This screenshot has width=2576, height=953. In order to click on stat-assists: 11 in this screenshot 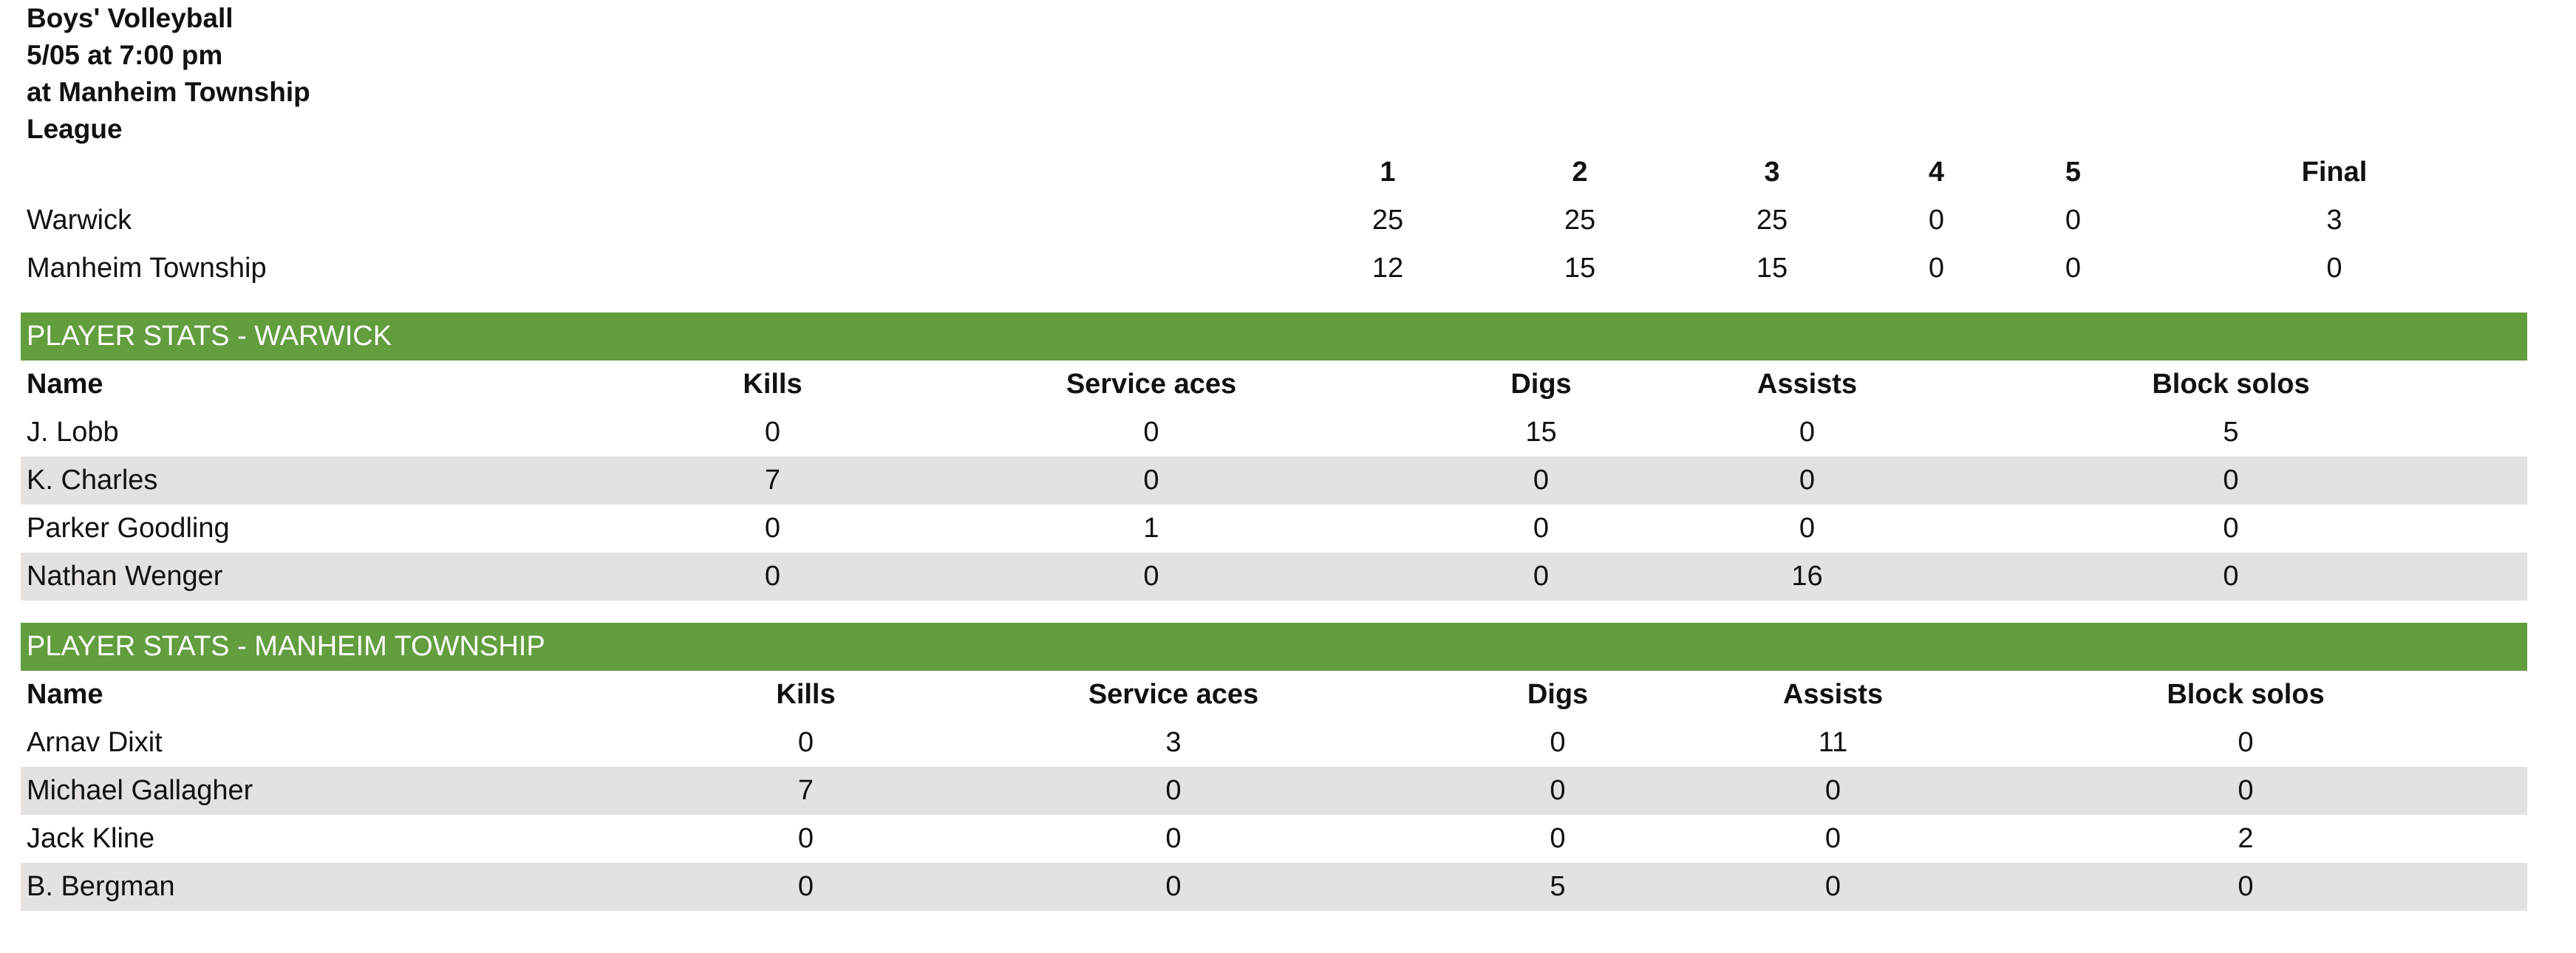, I will do `click(1833, 742)`.